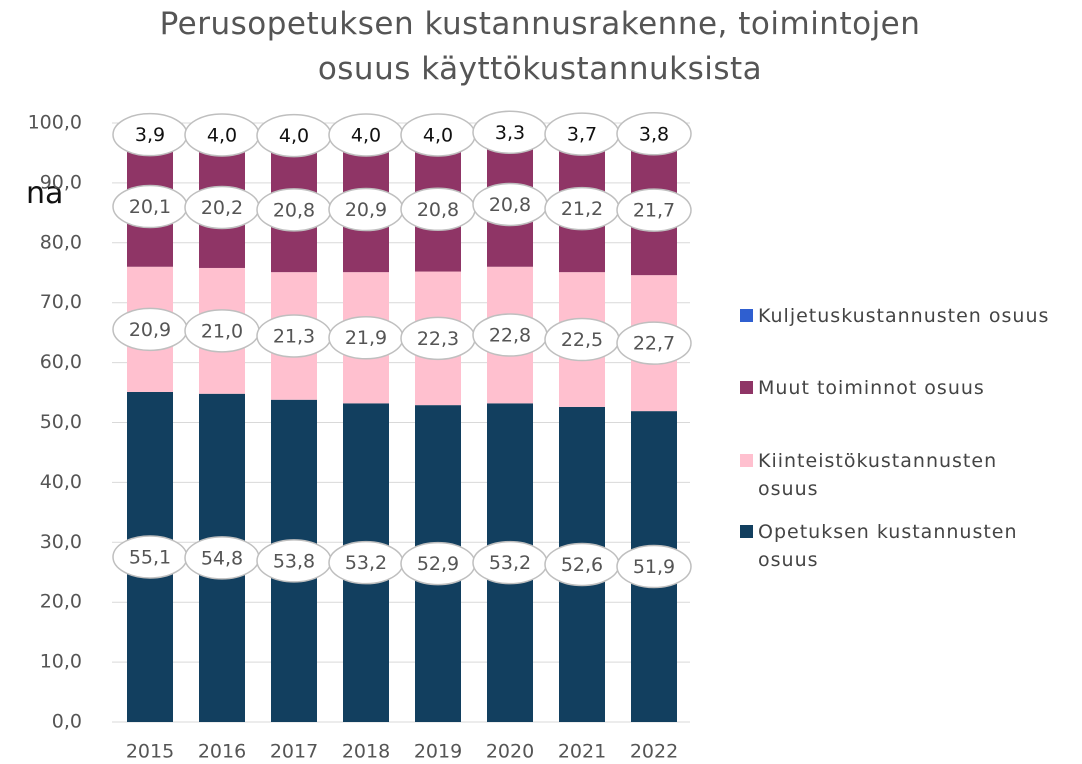 This screenshot has height=764, width=1082. I want to click on data-label: 22,8, so click(510, 336).